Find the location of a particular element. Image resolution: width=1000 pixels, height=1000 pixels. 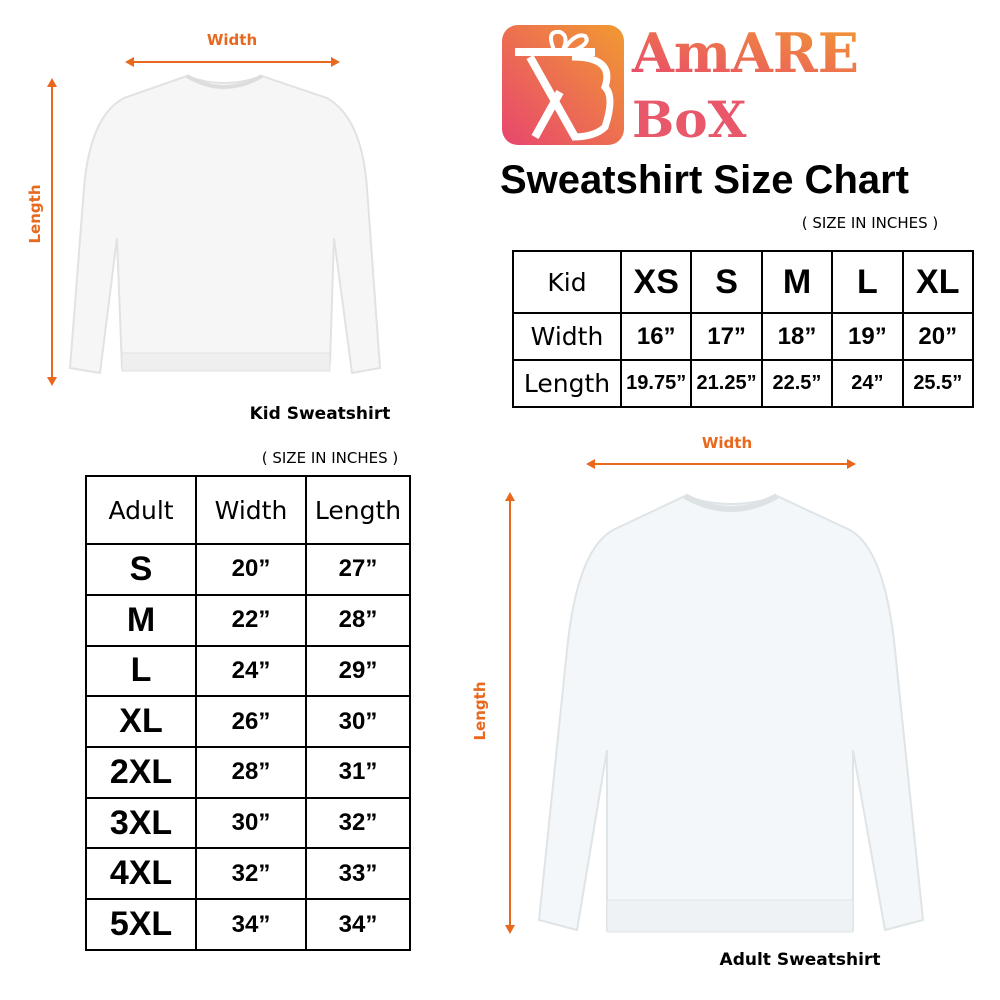

column-header: Adult is located at coordinates (141, 510).